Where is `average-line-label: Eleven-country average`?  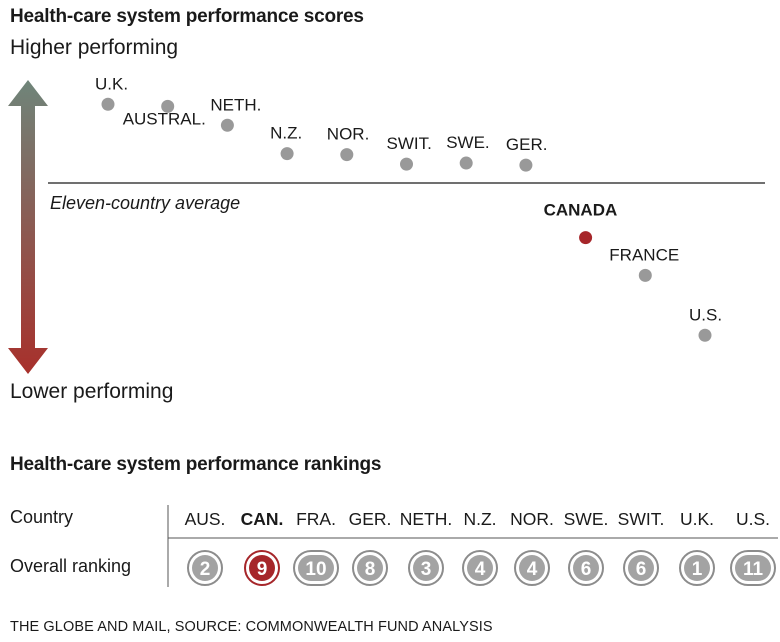 average-line-label: Eleven-country average is located at coordinates (145, 203).